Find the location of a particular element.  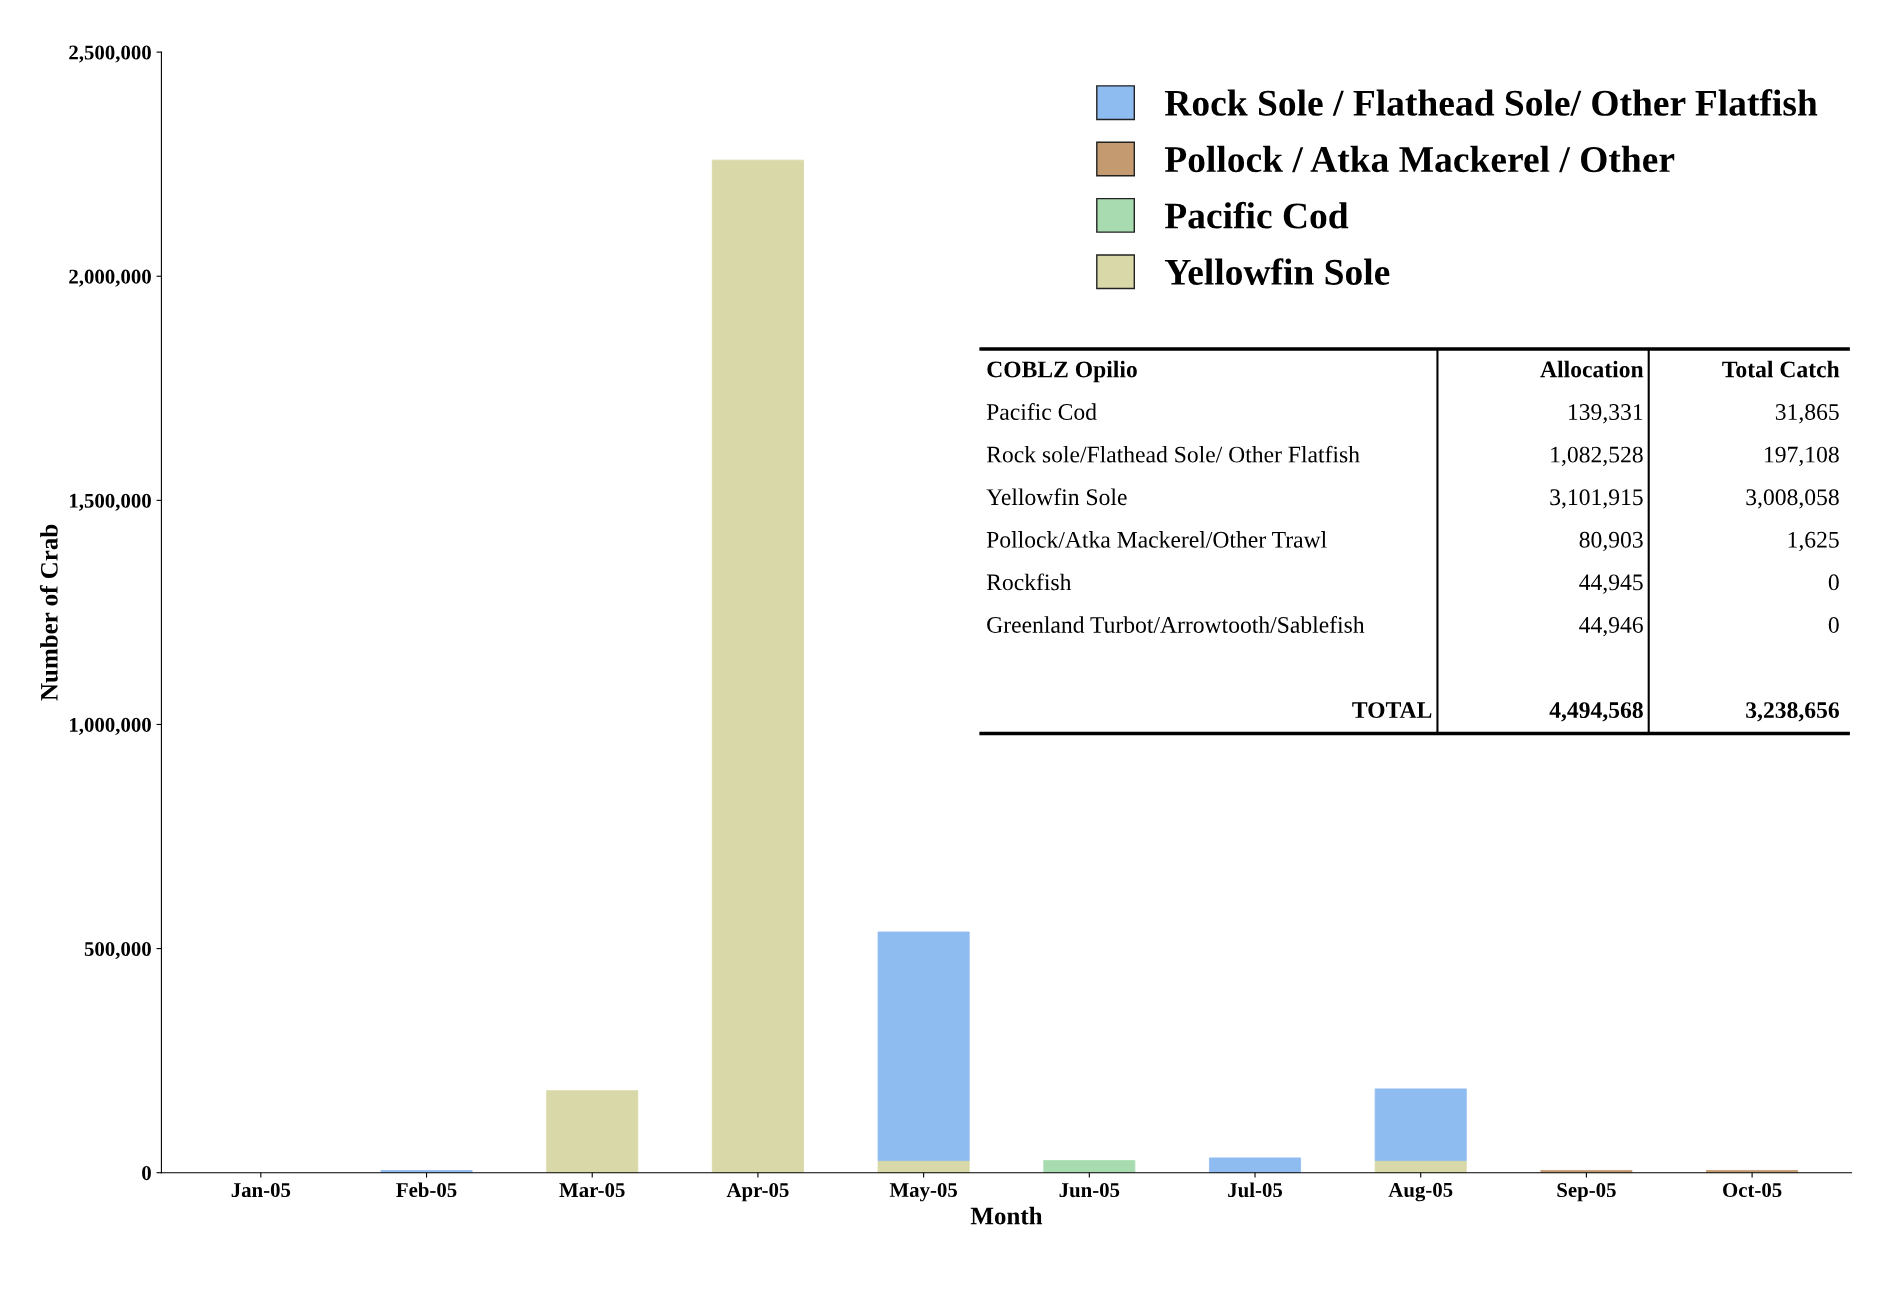

annotation: Rockfish is located at coordinates (1029, 582).